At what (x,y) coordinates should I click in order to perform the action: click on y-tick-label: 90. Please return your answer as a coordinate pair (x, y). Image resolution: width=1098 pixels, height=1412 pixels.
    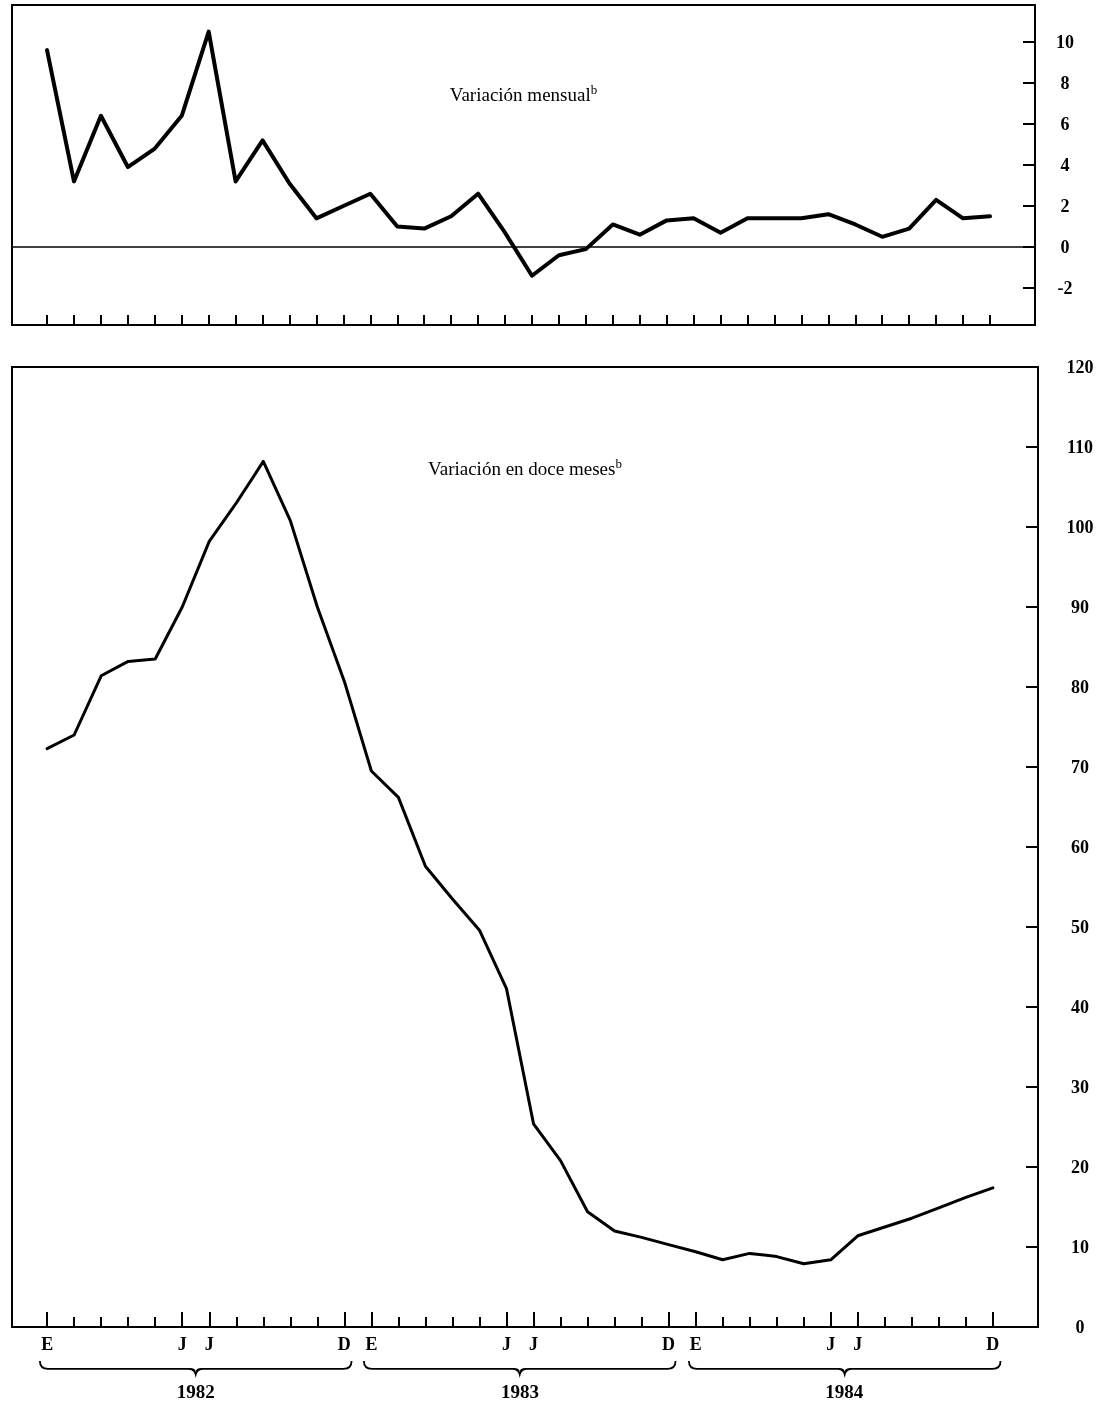
    Looking at the image, I should click on (1080, 607).